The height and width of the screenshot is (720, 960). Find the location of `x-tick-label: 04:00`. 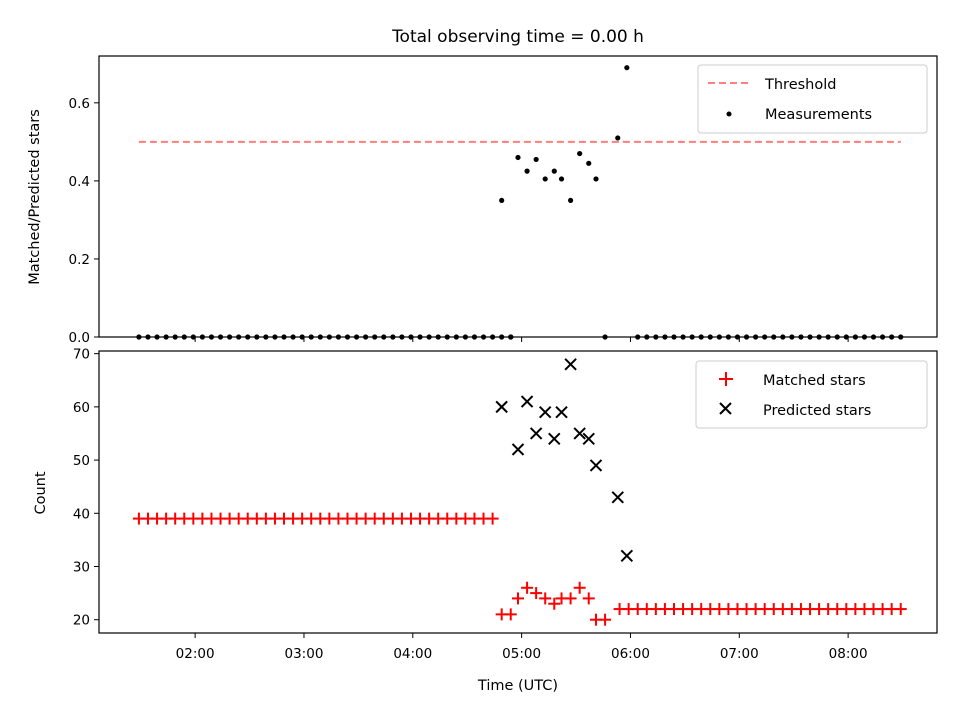

x-tick-label: 04:00 is located at coordinates (412, 654).